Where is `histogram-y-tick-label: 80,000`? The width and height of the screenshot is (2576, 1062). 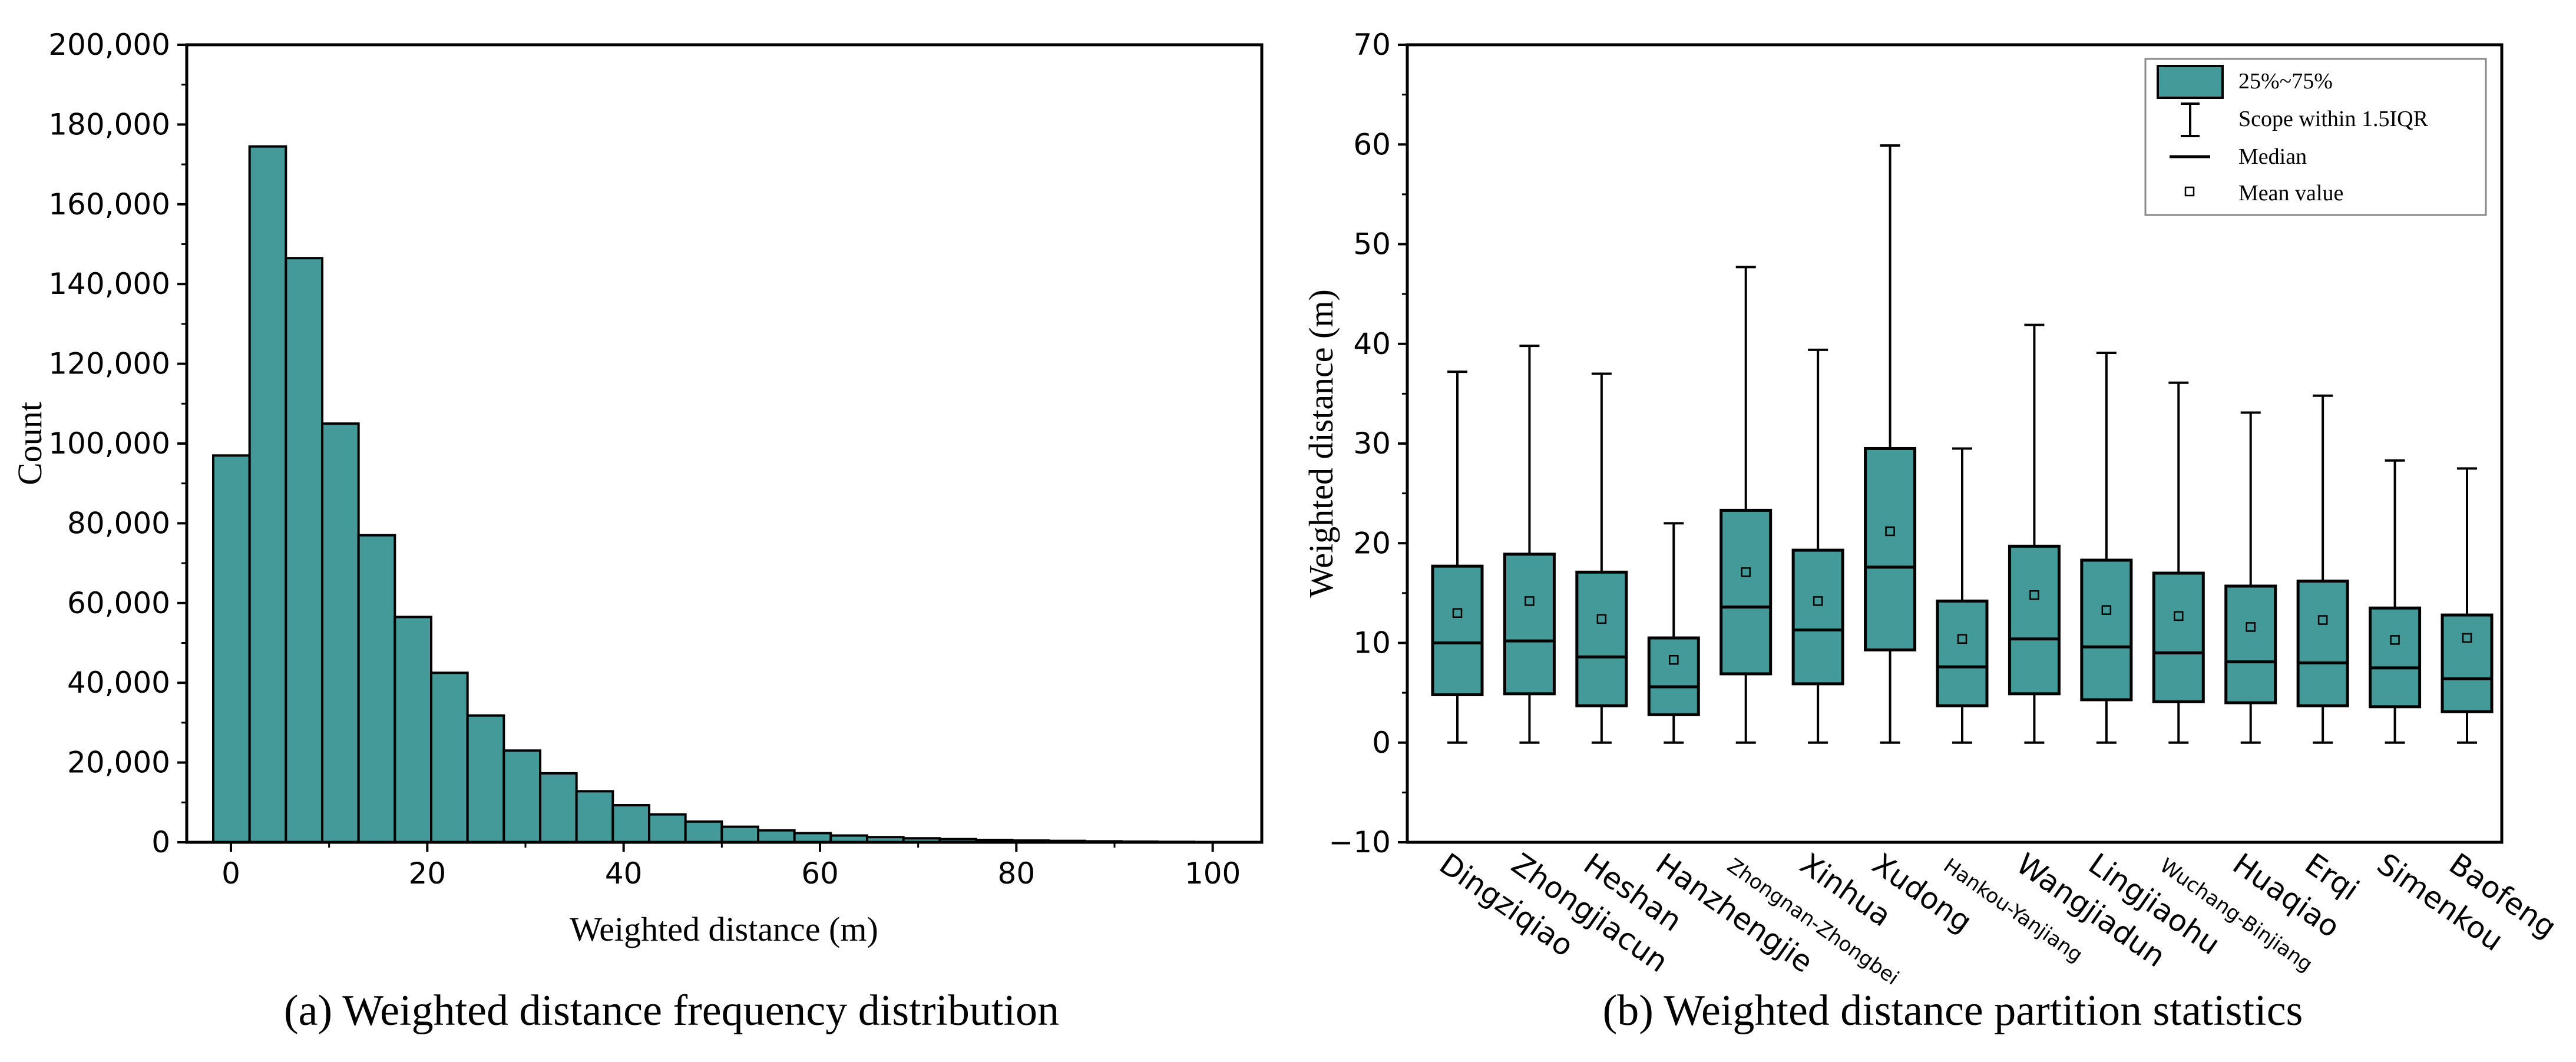
histogram-y-tick-label: 80,000 is located at coordinates (118, 523).